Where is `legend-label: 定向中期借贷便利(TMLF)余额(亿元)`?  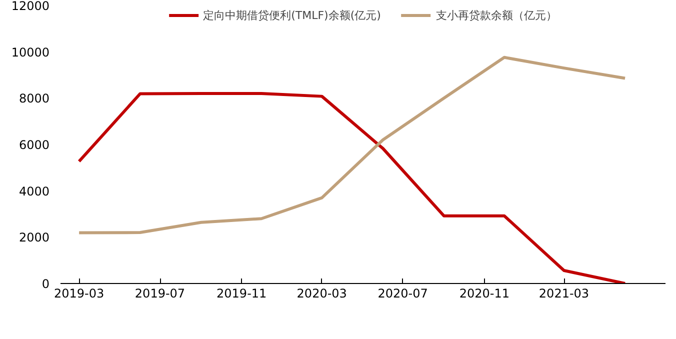 legend-label: 定向中期借贷便利(TMLF)余额(亿元) is located at coordinates (292, 15).